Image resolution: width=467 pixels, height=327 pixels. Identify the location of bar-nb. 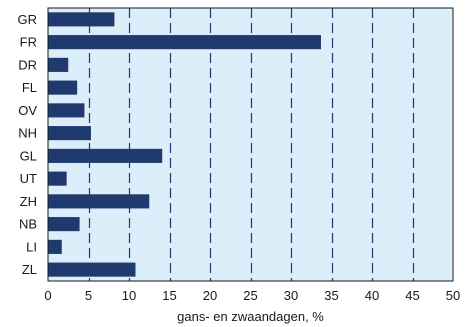
(64, 224).